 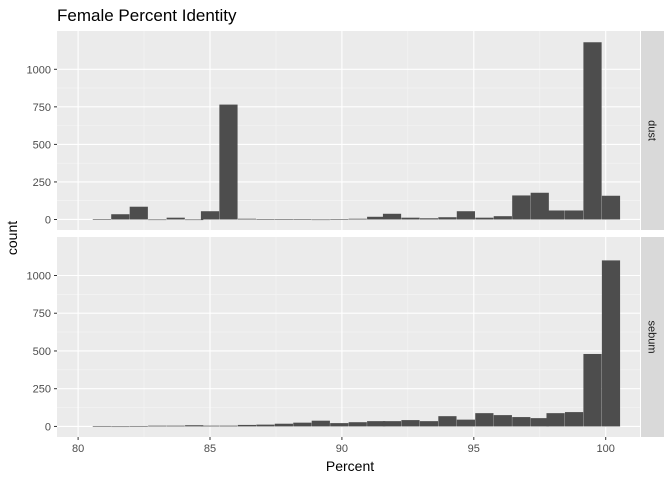 I want to click on x-tick-label: 90, so click(x=342, y=449).